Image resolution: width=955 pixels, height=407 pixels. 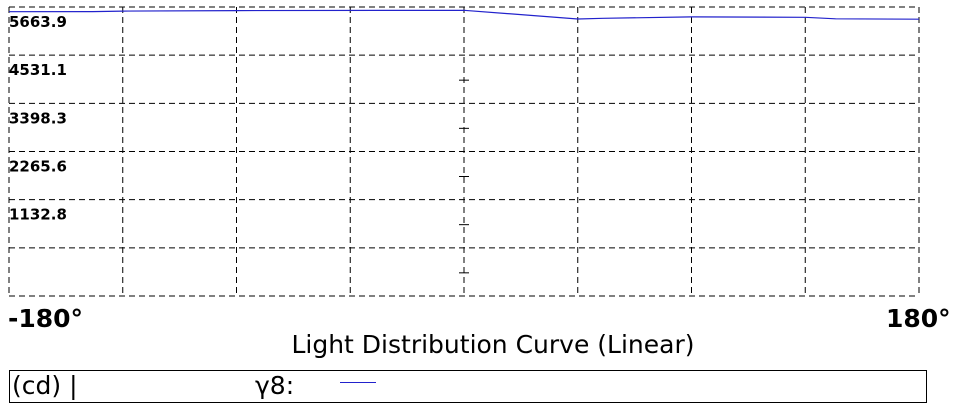 What do you see at coordinates (918, 318) in the screenshot?
I see `x-axis-max-label: 180°` at bounding box center [918, 318].